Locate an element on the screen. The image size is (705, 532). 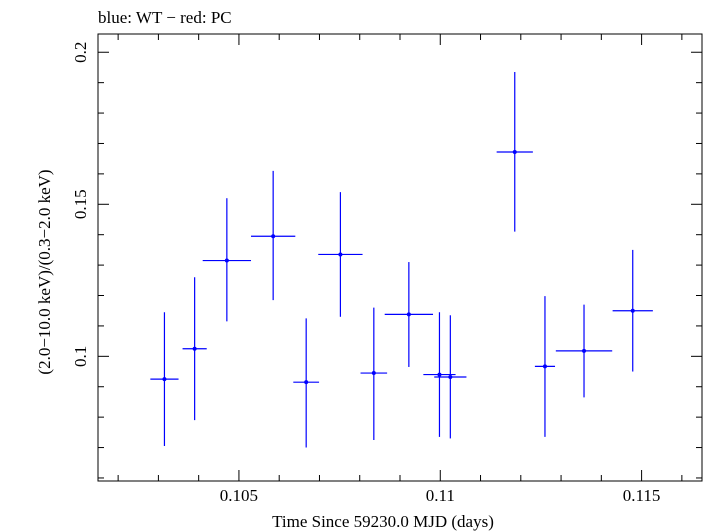
x-tick-label: 0.105 is located at coordinates (239, 495).